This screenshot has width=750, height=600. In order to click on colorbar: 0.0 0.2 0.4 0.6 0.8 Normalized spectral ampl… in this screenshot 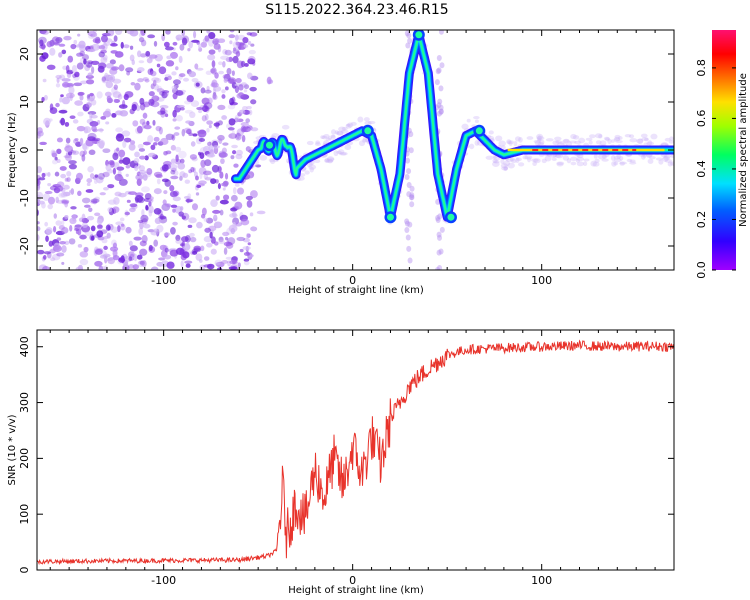, I will do `click(722, 154)`.